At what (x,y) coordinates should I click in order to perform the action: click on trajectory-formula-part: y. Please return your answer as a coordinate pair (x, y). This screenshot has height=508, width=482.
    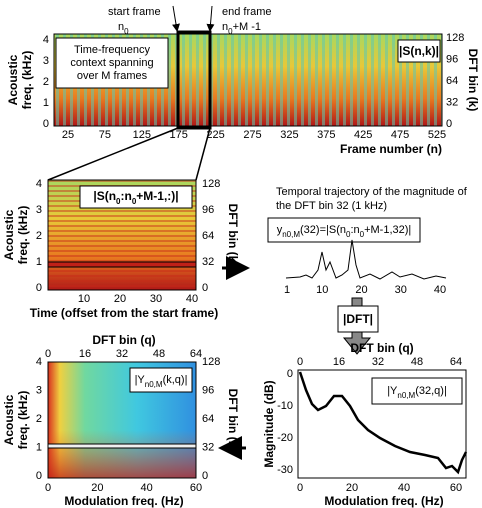
    Looking at the image, I should click on (280, 230).